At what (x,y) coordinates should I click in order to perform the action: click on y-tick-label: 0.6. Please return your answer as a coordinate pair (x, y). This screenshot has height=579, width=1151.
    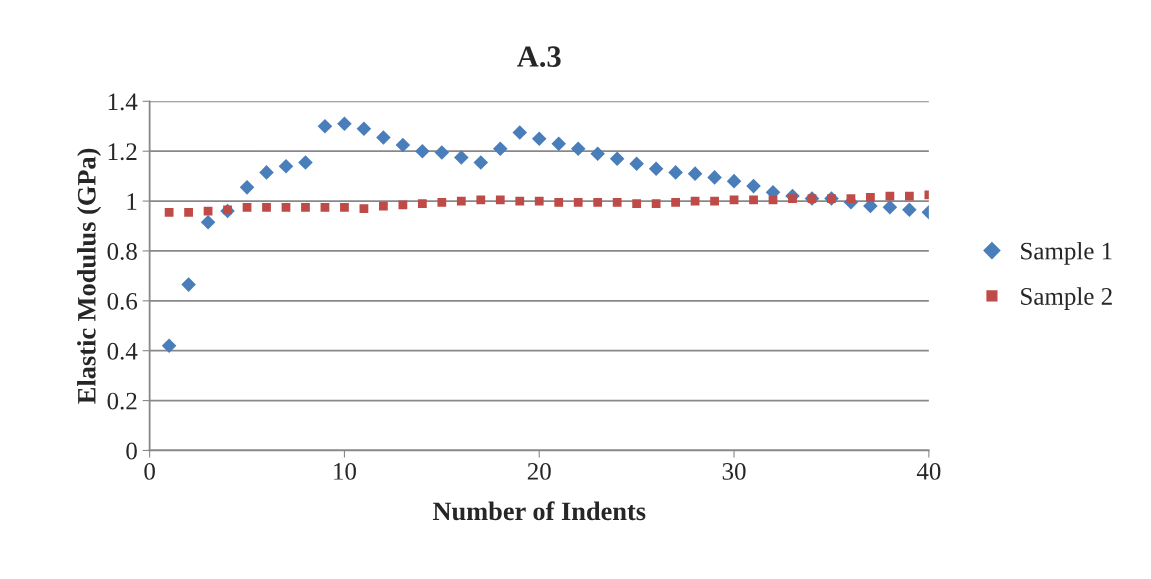
    Looking at the image, I should click on (122, 301).